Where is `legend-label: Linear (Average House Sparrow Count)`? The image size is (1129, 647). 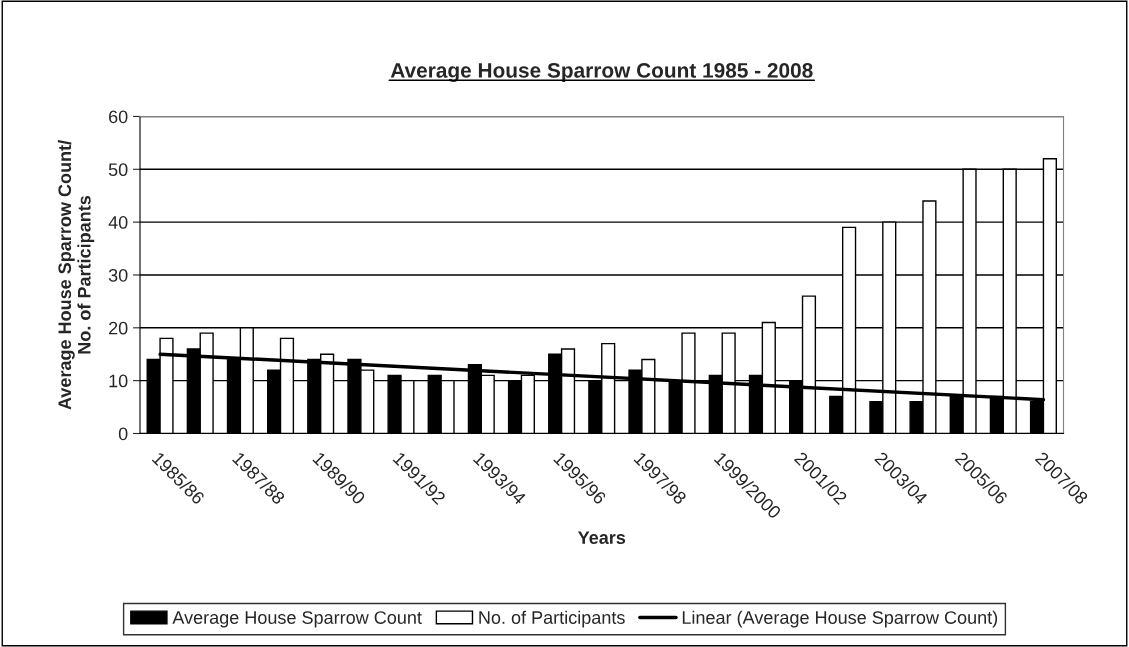
legend-label: Linear (Average House Sparrow Count) is located at coordinates (840, 619).